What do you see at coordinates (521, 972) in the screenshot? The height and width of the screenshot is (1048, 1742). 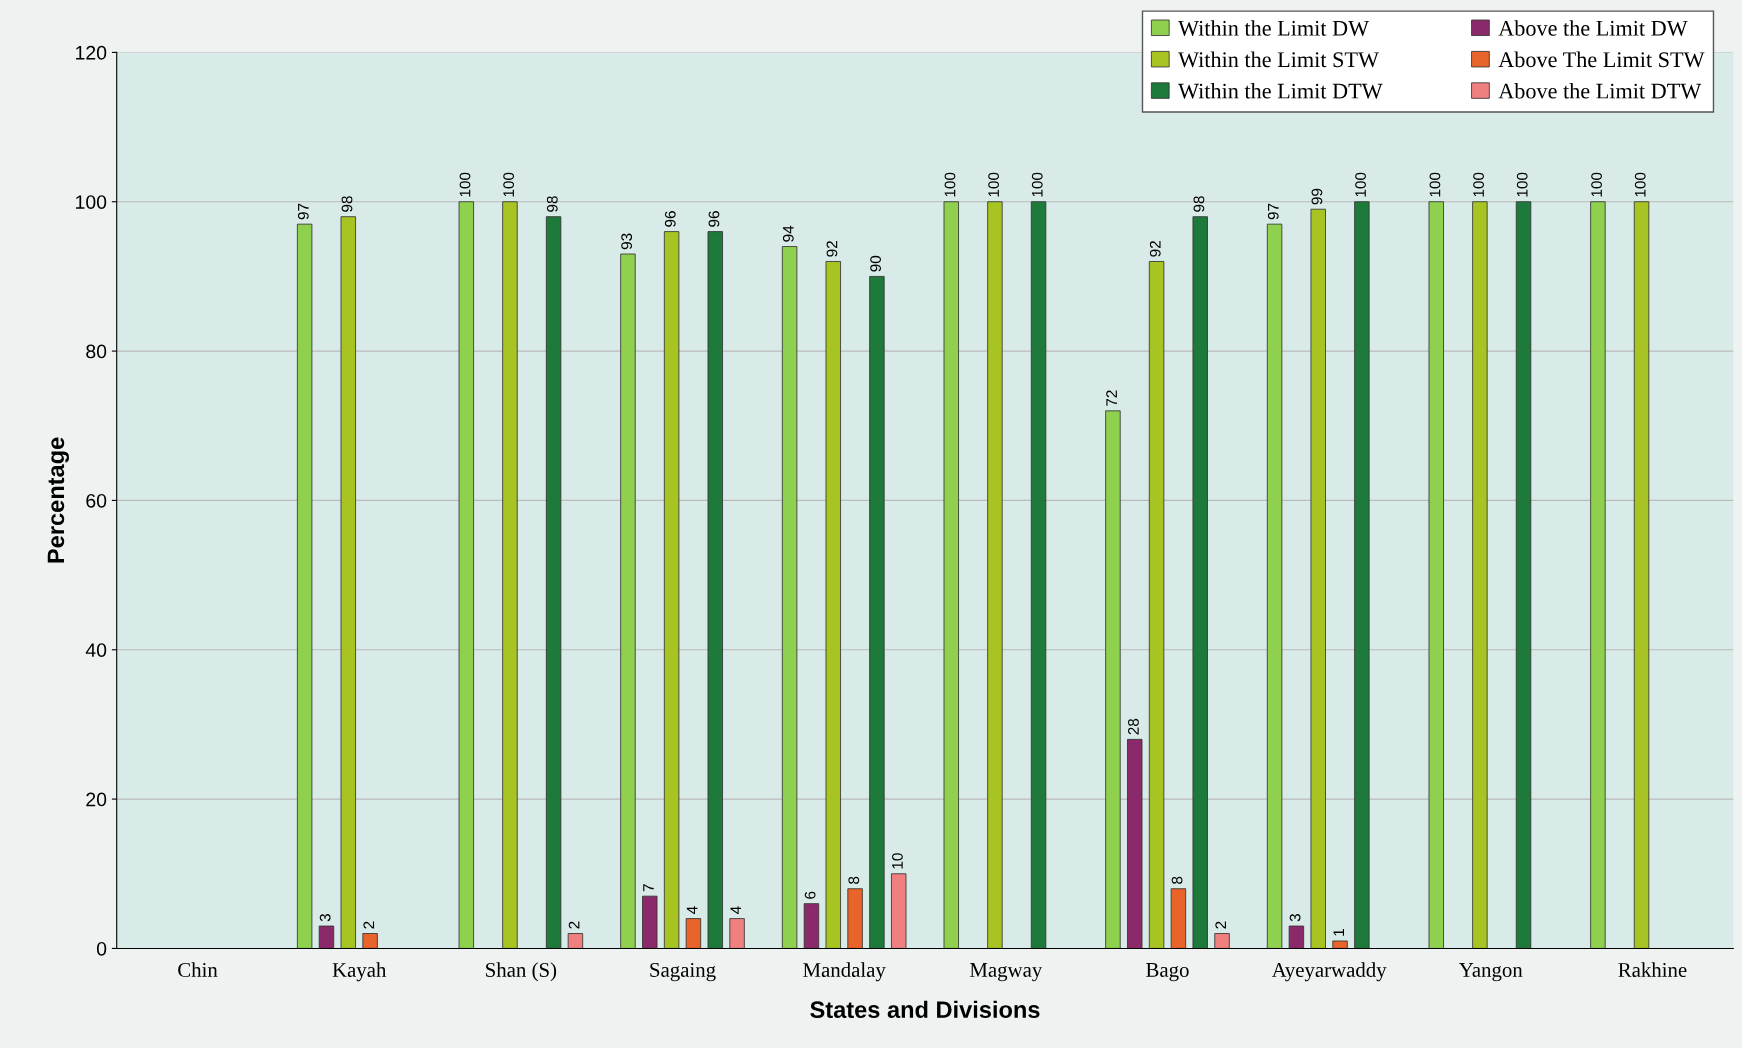 I see `x-tick-label: Shan (S)` at bounding box center [521, 972].